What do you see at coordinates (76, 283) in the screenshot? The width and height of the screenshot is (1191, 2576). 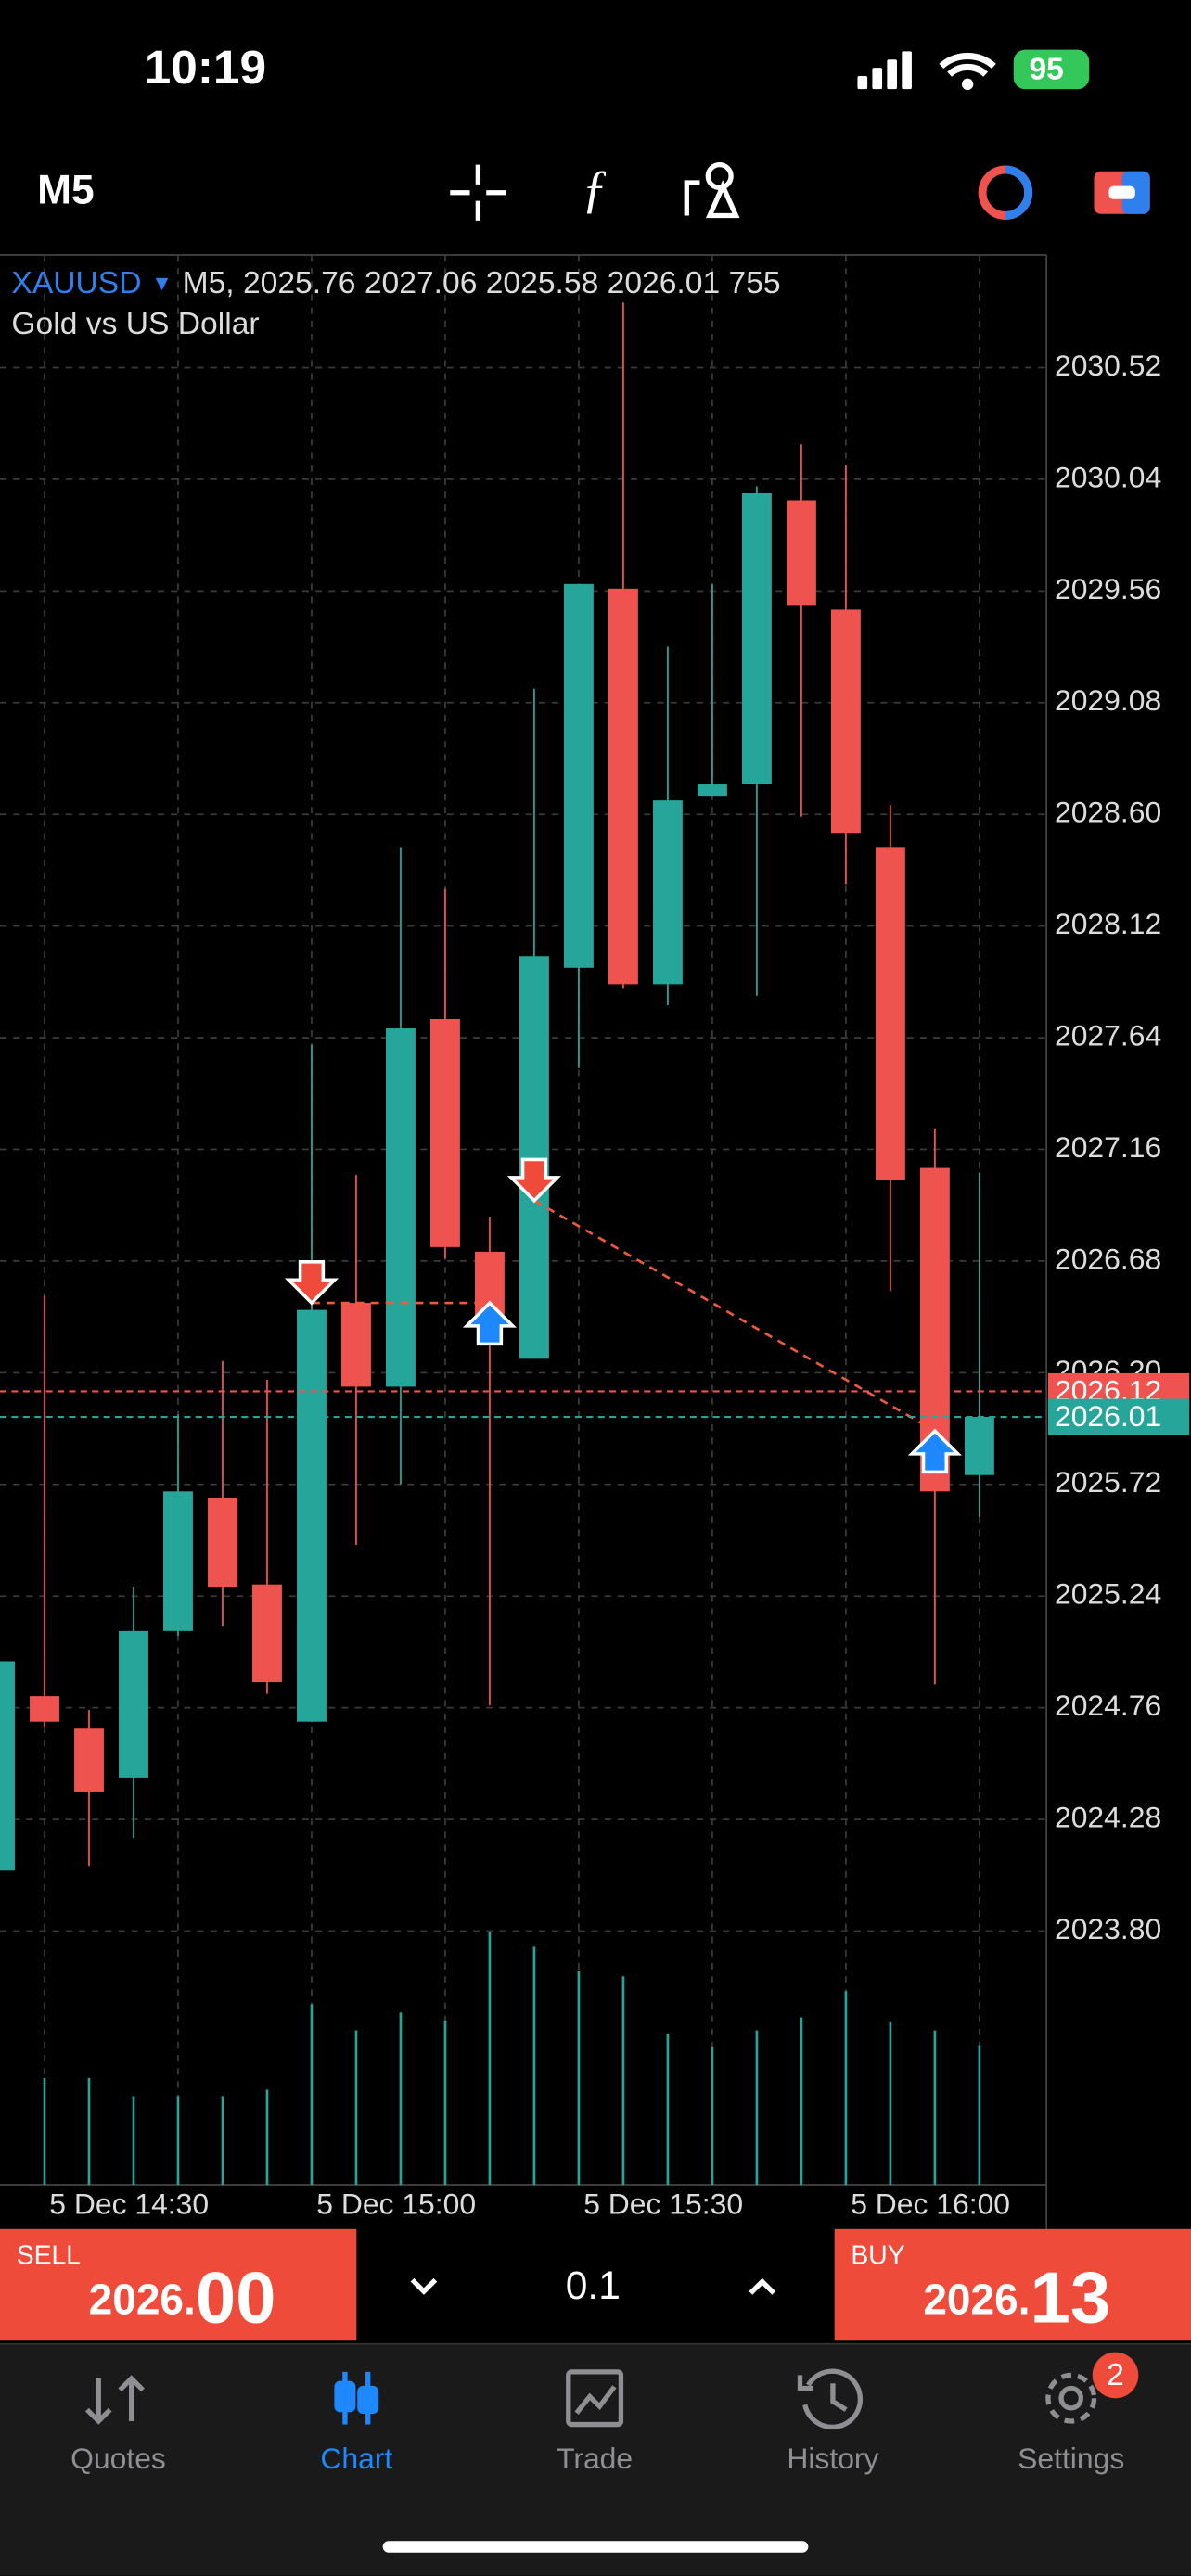 I see `symbol: XAUUSD` at bounding box center [76, 283].